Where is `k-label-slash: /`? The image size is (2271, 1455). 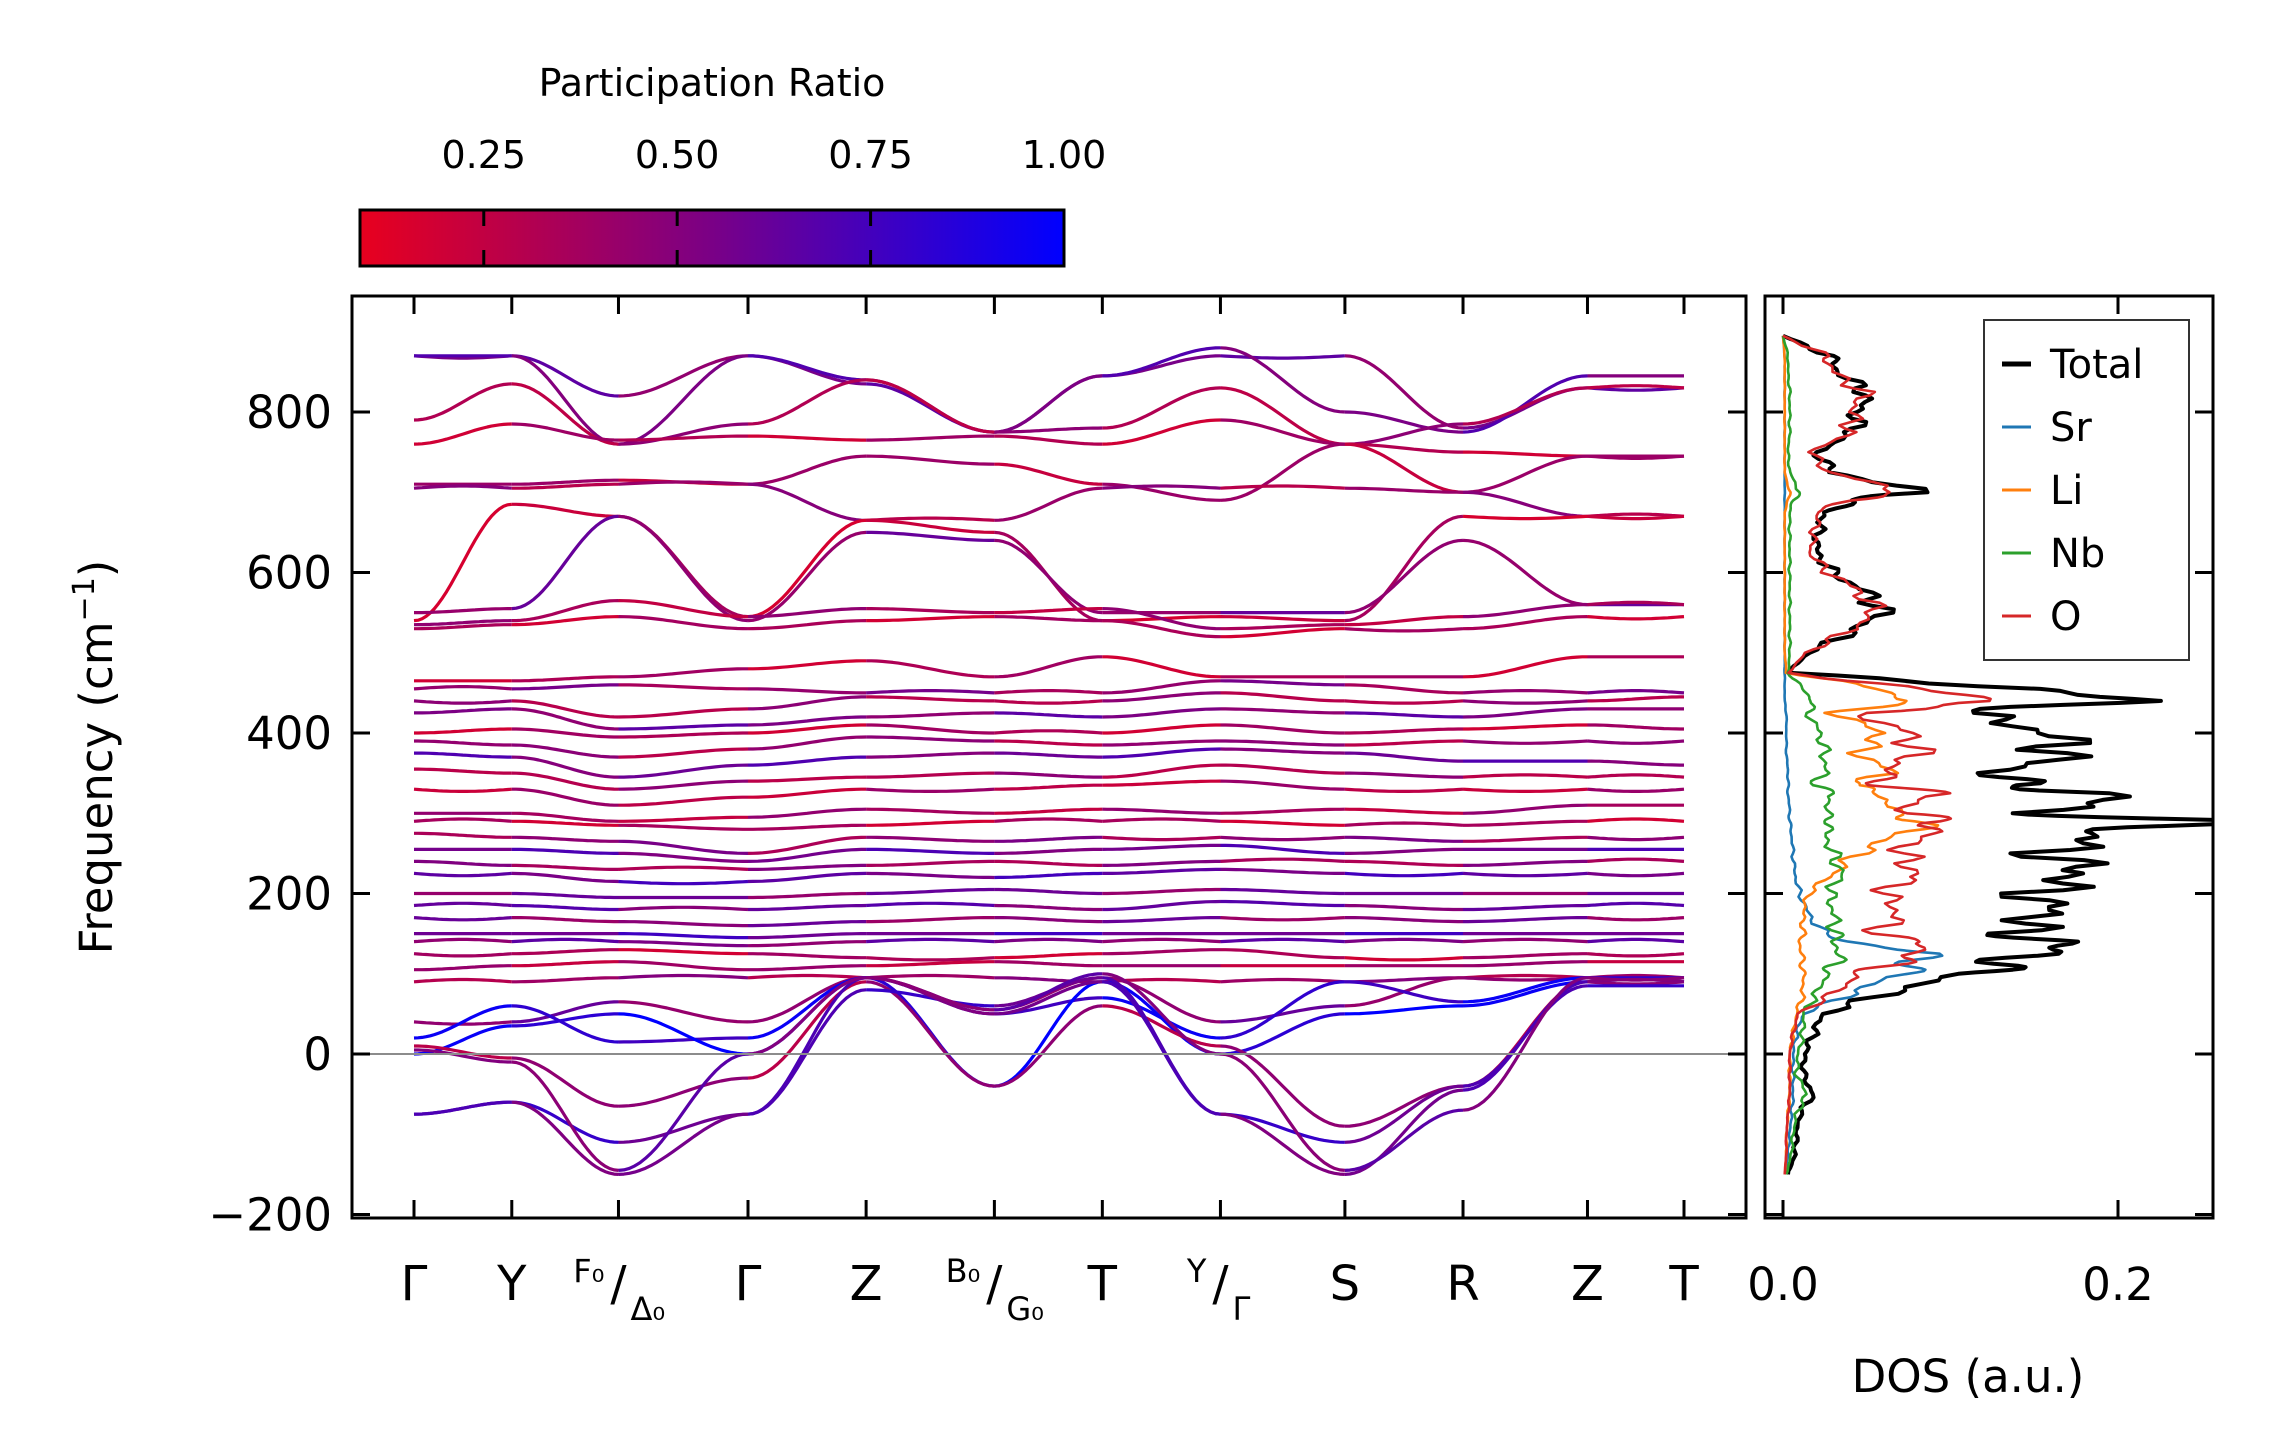 k-label-slash: / is located at coordinates (994, 1284).